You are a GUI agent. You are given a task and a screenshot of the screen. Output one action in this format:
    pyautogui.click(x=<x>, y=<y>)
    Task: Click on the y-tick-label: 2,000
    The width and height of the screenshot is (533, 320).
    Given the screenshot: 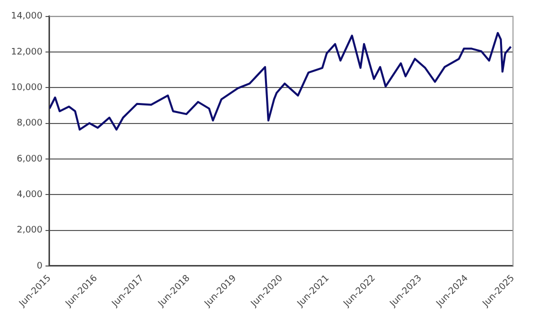 What is the action you would take?
    pyautogui.click(x=29, y=231)
    